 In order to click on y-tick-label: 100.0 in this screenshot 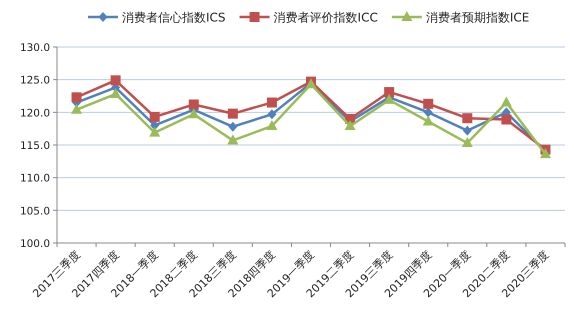, I will do `click(35, 244)`.